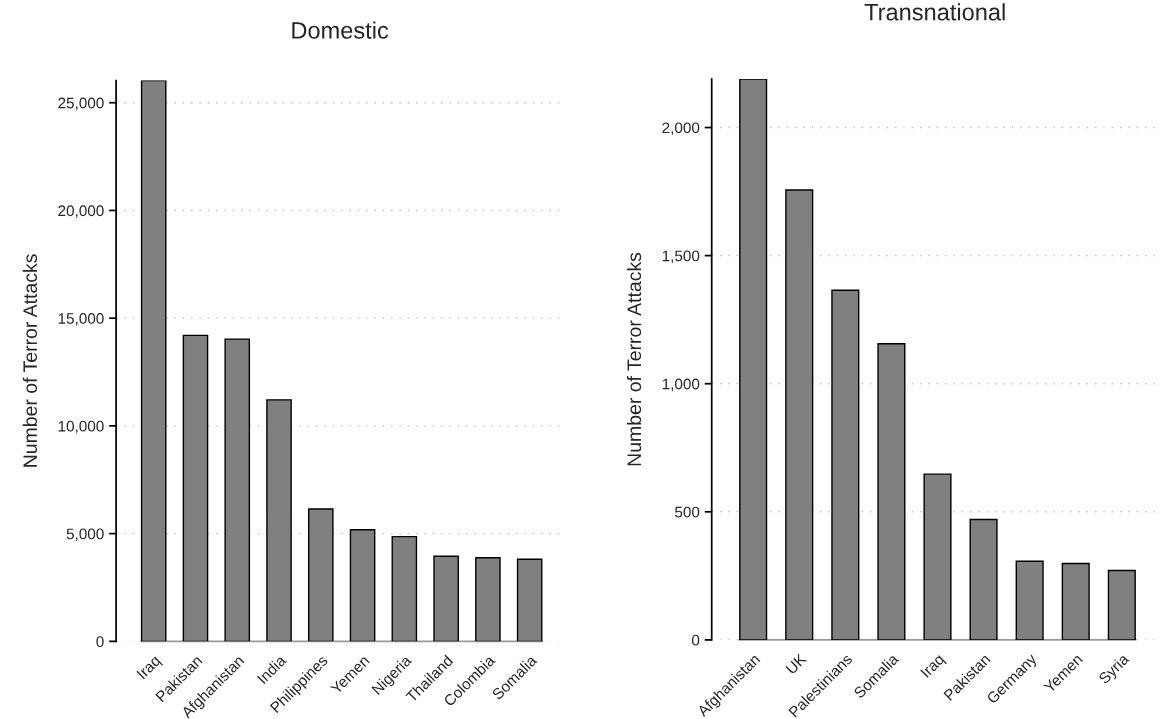 The image size is (1161, 719). Describe the element at coordinates (81, 319) in the screenshot. I see `y-tick-label: 15,000` at that location.